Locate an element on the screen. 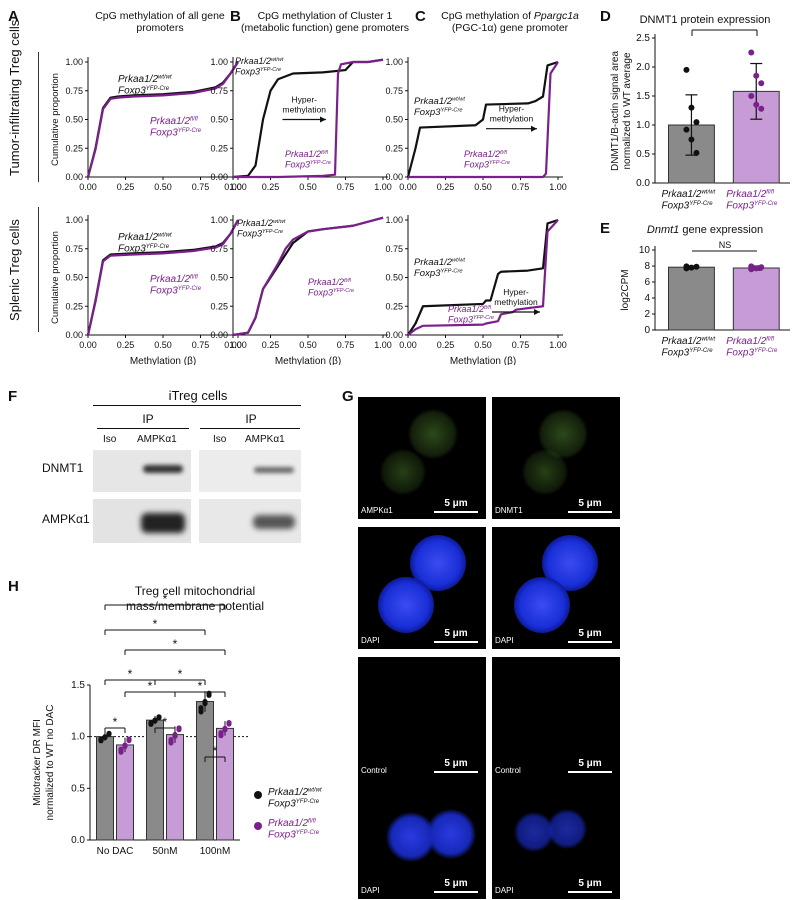 This screenshot has height=900, width=797. legend-fl-line1: Prkaa1/2fl/fl is located at coordinates (470, 309).